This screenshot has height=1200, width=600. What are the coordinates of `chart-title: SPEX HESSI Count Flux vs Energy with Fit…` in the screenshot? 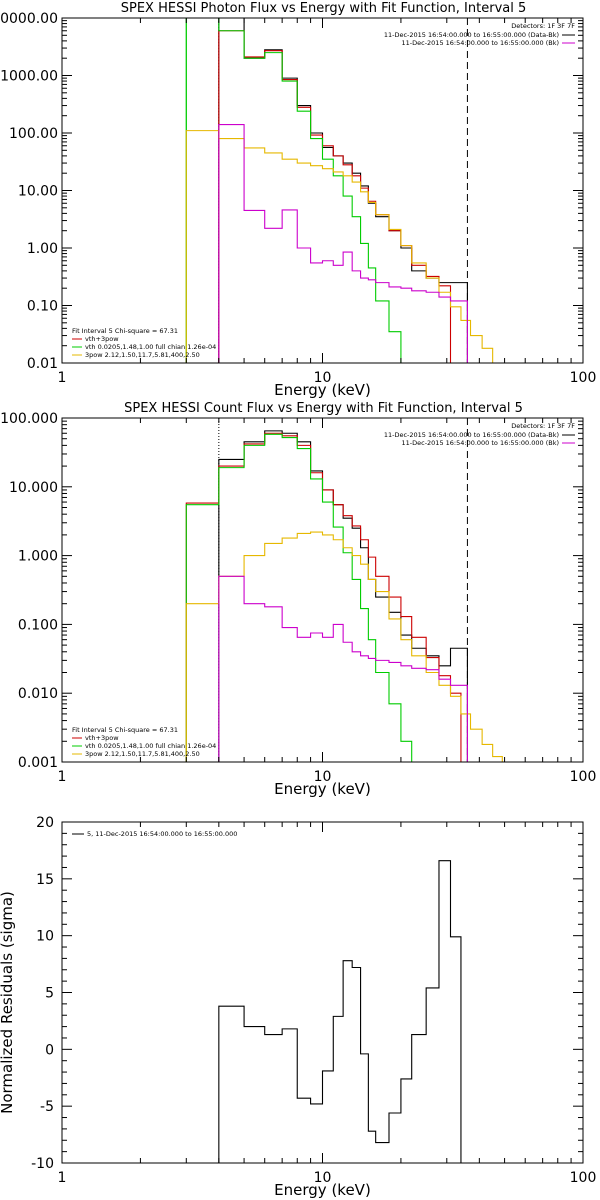 It's located at (323, 408).